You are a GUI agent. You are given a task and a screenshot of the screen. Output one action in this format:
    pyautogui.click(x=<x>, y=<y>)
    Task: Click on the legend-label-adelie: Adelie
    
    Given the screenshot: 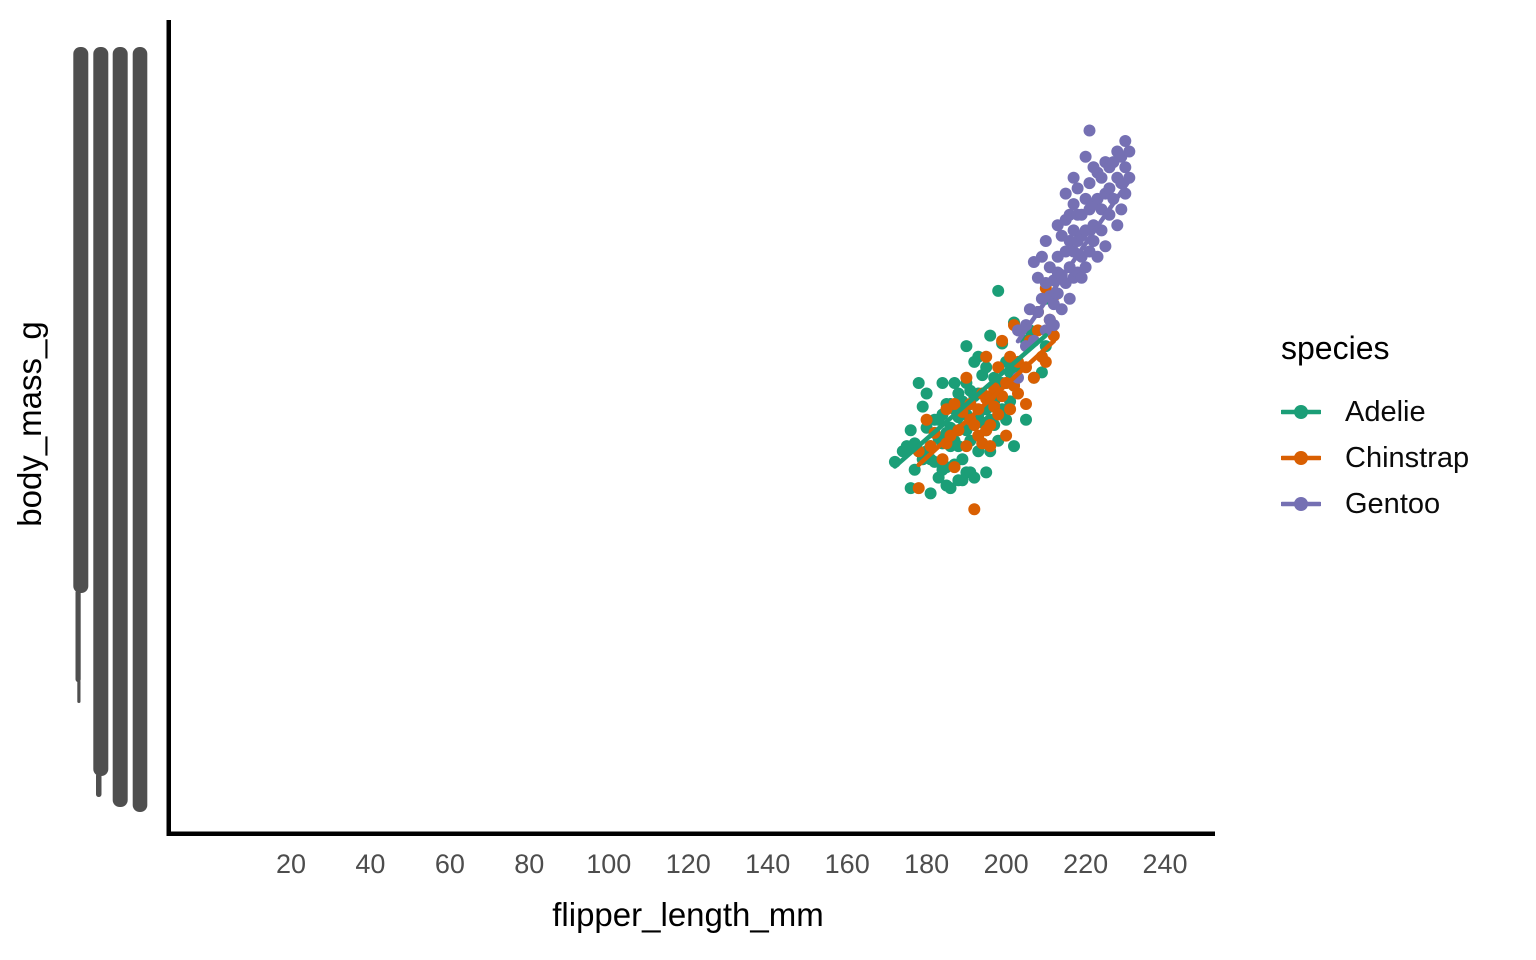 What is the action you would take?
    pyautogui.click(x=1385, y=411)
    